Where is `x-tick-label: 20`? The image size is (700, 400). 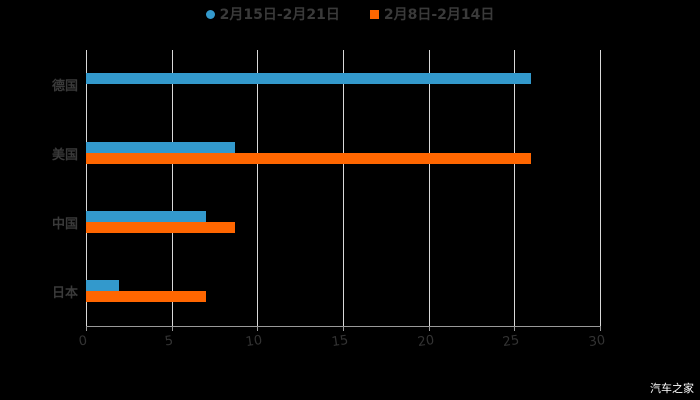
x-tick-label: 20 is located at coordinates (425, 341).